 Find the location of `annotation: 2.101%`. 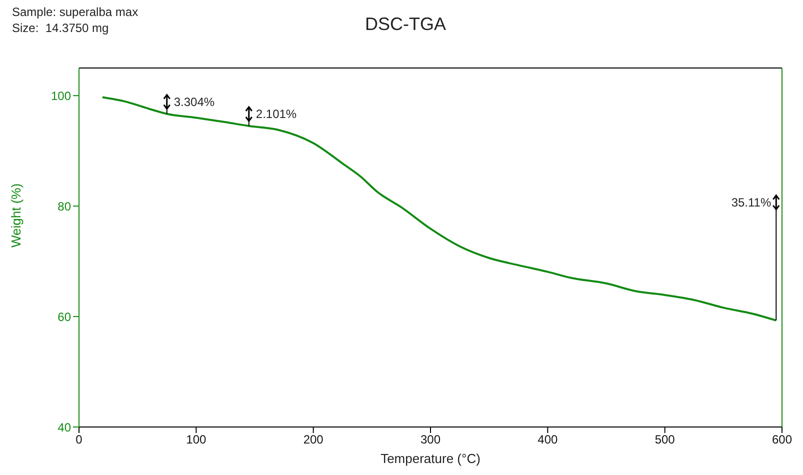

annotation: 2.101% is located at coordinates (276, 113).